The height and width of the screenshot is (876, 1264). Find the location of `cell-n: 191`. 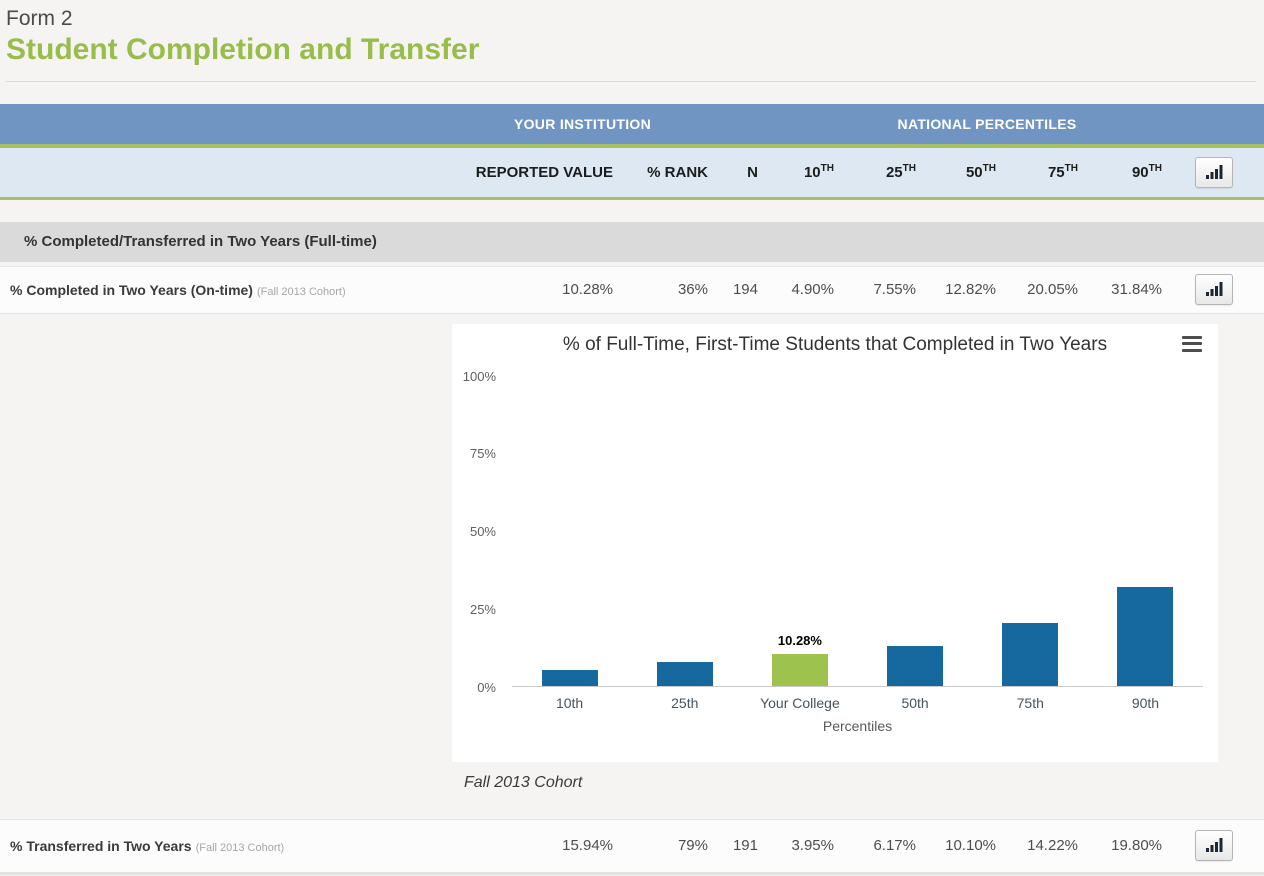

cell-n: 191 is located at coordinates (745, 846).